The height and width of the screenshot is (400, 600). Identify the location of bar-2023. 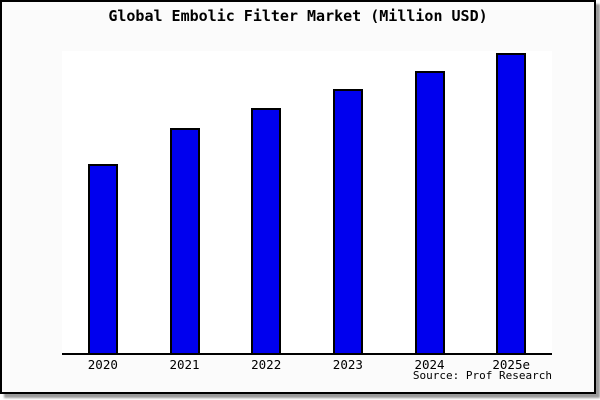
(347, 220).